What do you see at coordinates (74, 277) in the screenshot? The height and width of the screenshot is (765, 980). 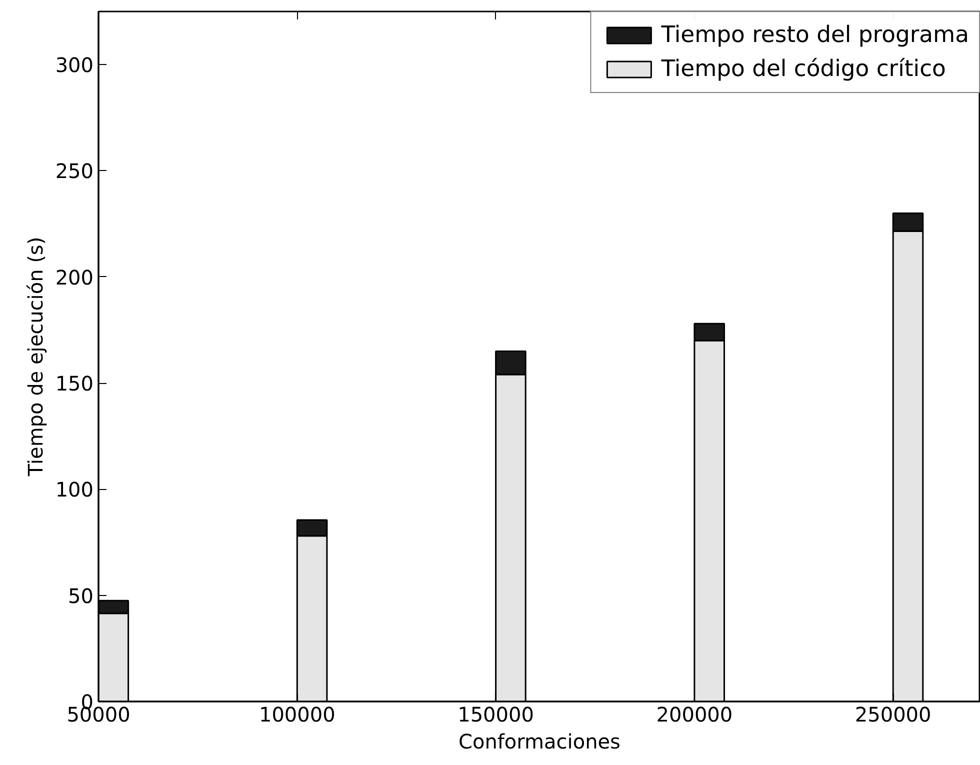 I see `y-tick-label: 200` at bounding box center [74, 277].